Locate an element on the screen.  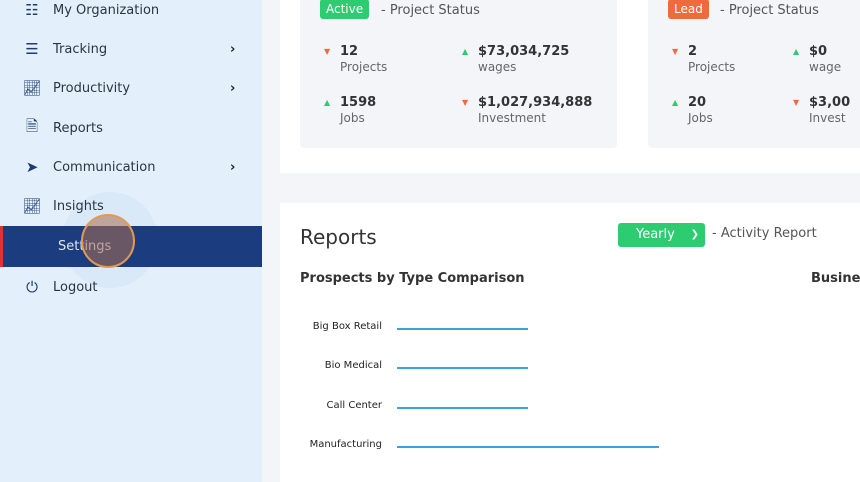
sidebar-item-productivity: 📈︎ Productivity › is located at coordinates (129, 88).